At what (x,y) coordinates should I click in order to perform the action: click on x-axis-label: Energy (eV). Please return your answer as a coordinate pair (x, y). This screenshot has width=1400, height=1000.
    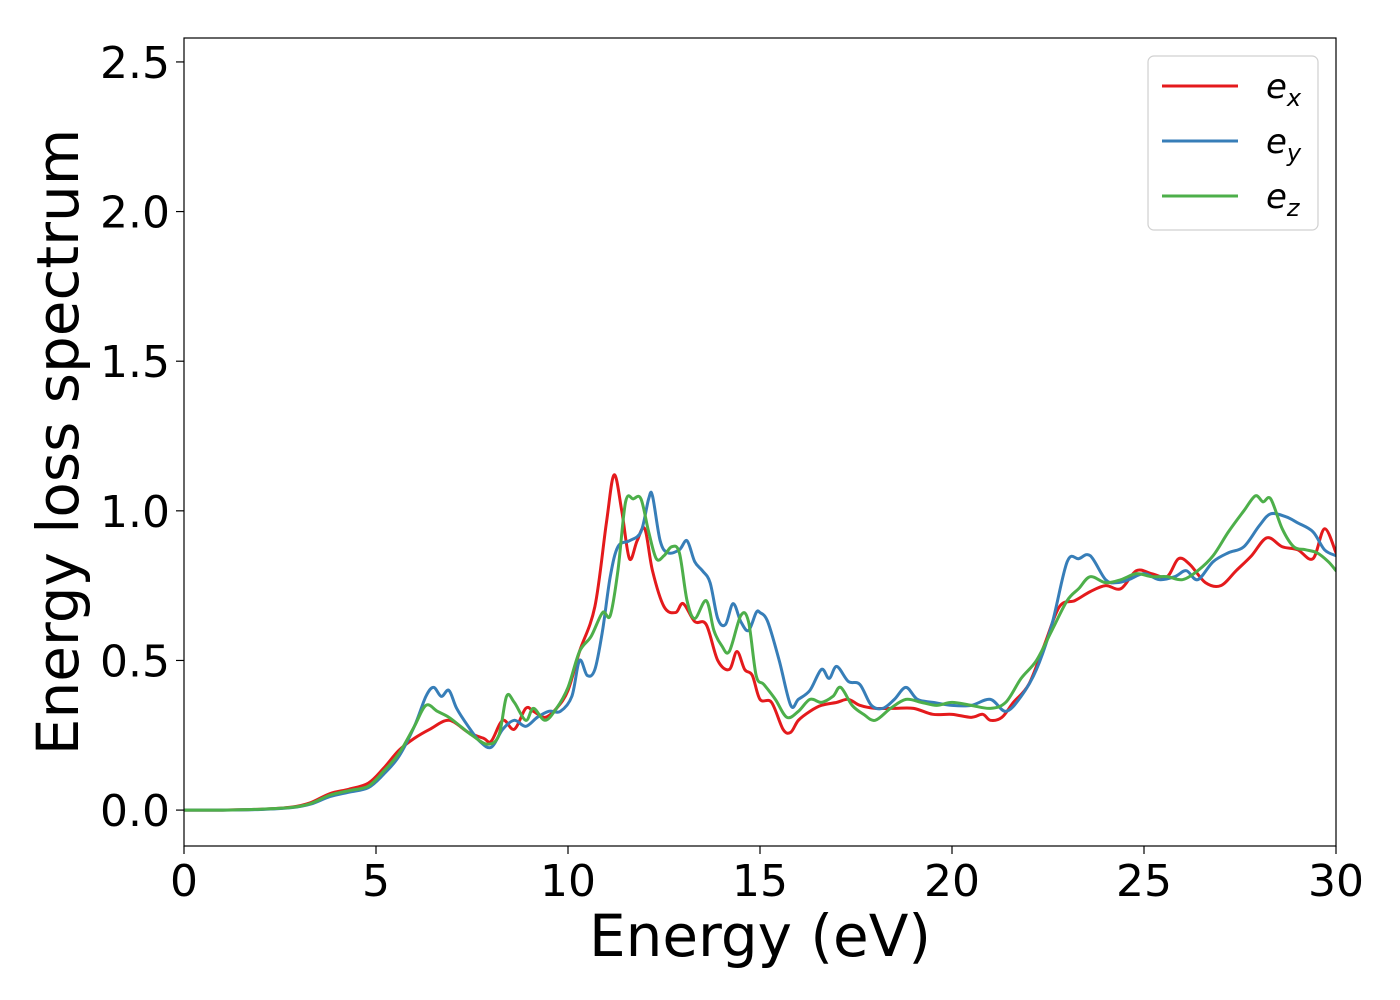
    Looking at the image, I should click on (760, 936).